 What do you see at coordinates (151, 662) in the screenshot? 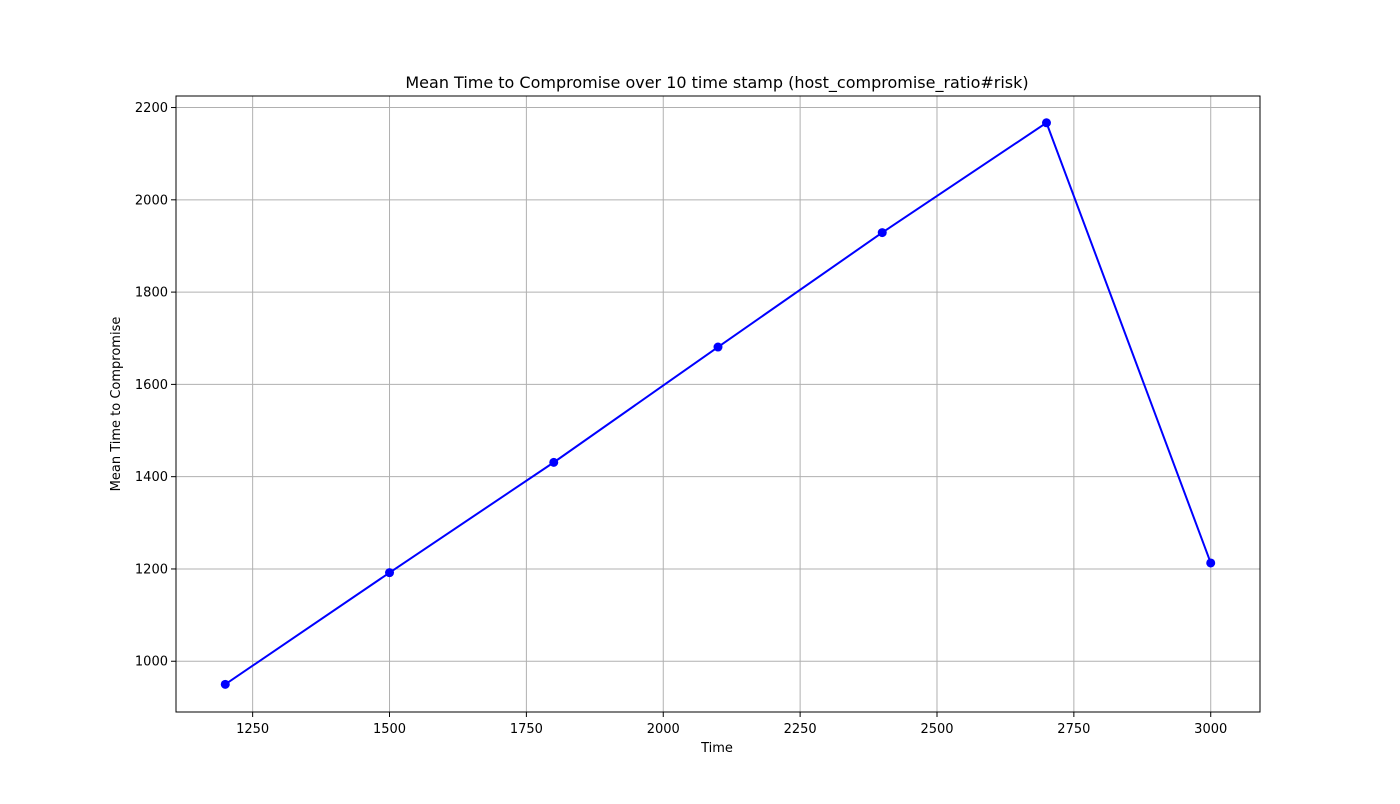
I see `y-tick-label: 1000` at bounding box center [151, 662].